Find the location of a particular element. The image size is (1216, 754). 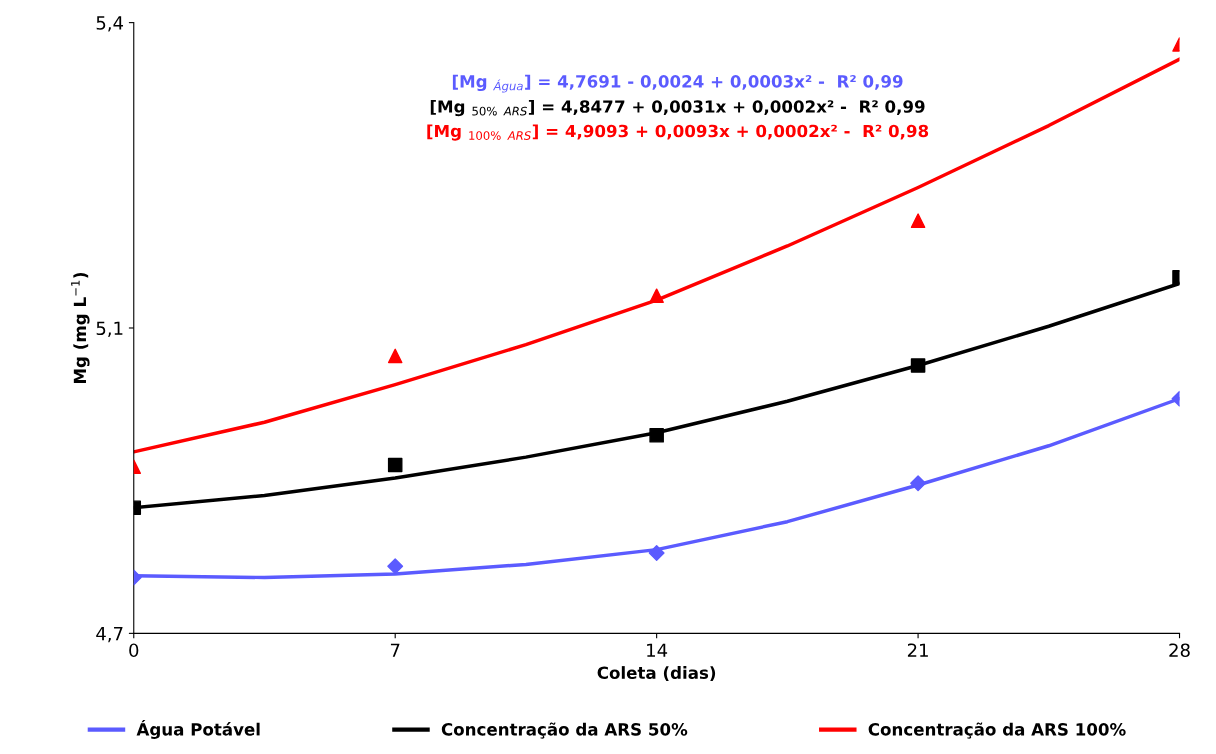

x-tick-label: 28 is located at coordinates (1179, 650).